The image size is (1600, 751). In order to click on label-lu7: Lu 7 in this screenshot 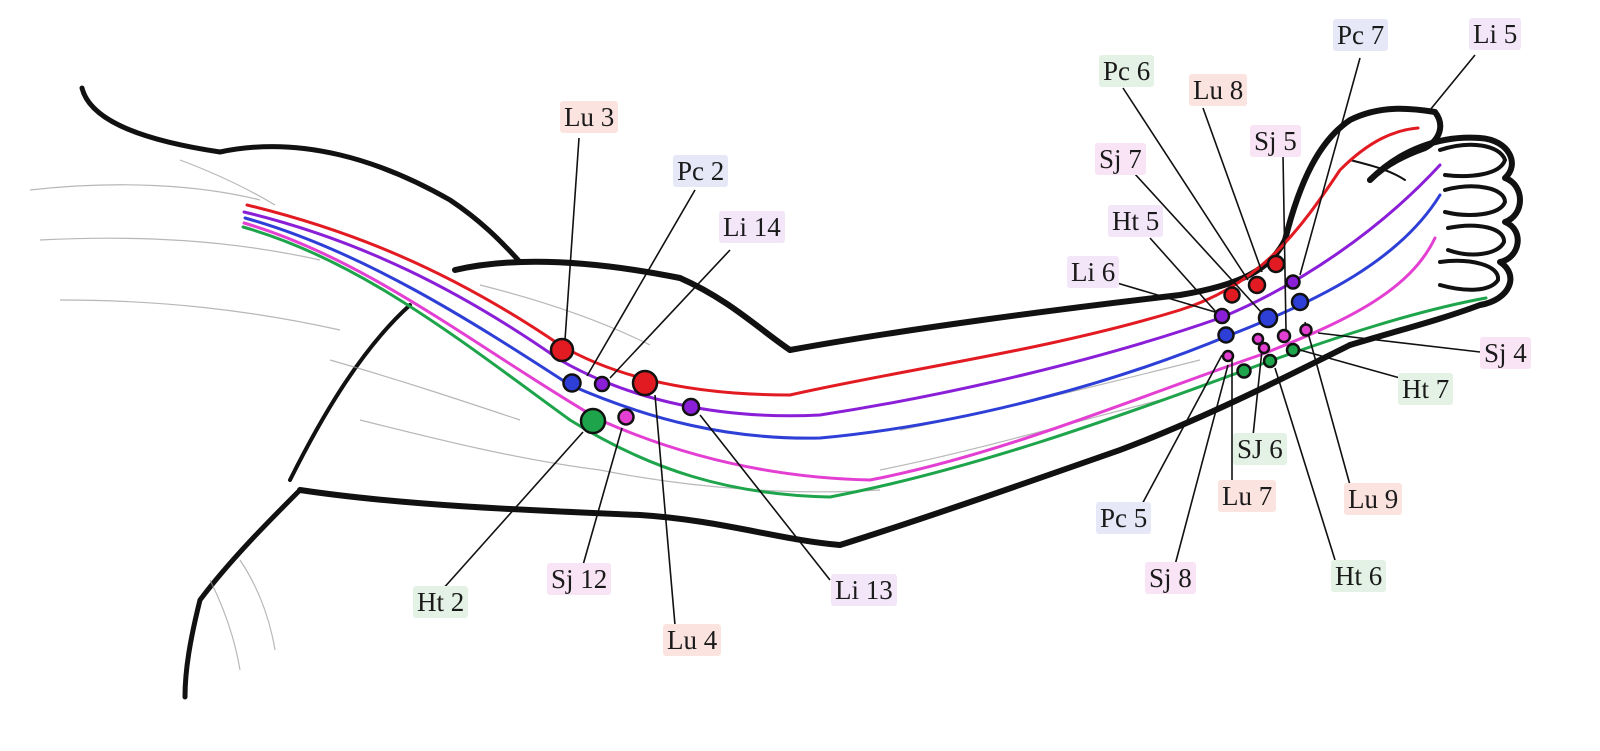, I will do `click(1247, 496)`.